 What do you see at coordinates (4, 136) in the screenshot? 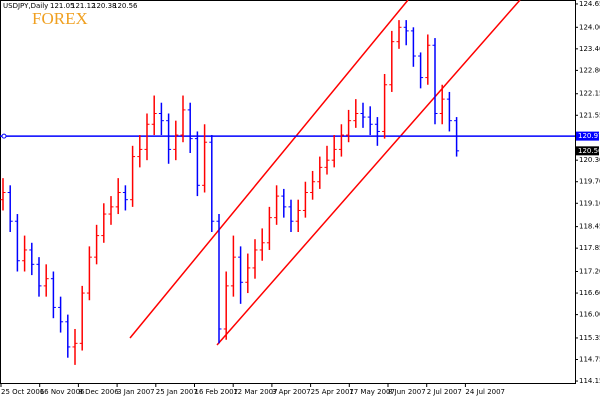
I see `line-anchor` at bounding box center [4, 136].